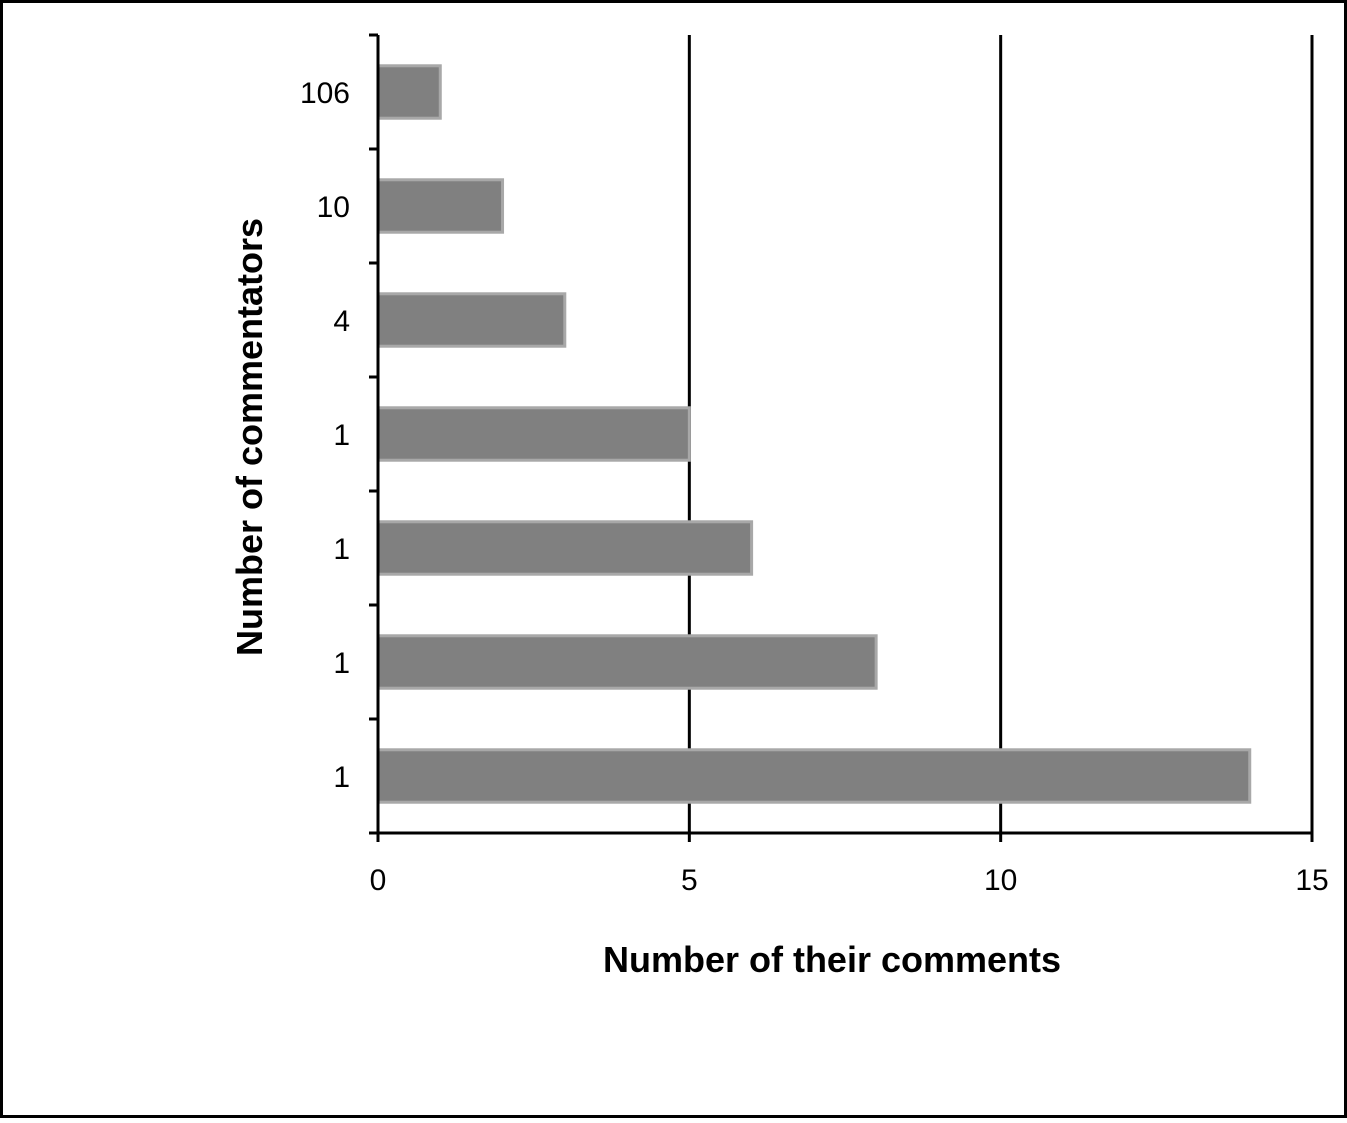 The image size is (1347, 1123). Describe the element at coordinates (249, 437) in the screenshot. I see `y-axis-title: Number of commentators` at that location.